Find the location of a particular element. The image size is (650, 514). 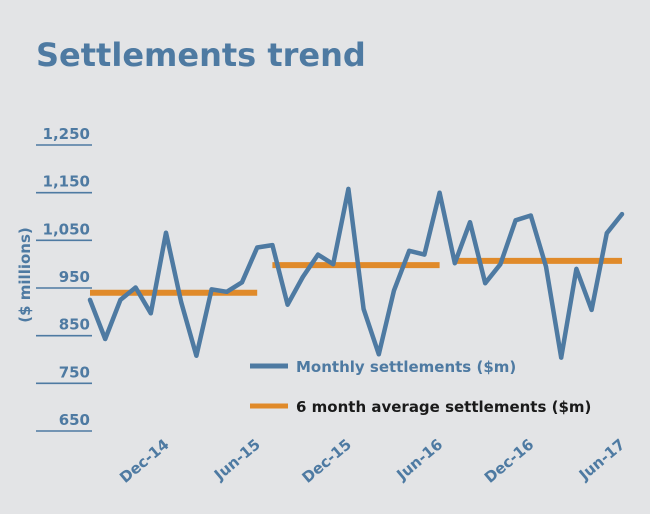

chart-title: Settlements trend is located at coordinates (201, 55).